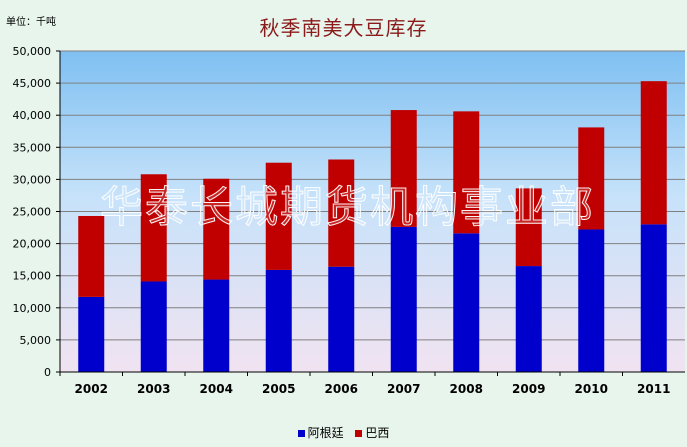 Image resolution: width=687 pixels, height=447 pixels. I want to click on bar-brazil-2007, so click(403, 168).